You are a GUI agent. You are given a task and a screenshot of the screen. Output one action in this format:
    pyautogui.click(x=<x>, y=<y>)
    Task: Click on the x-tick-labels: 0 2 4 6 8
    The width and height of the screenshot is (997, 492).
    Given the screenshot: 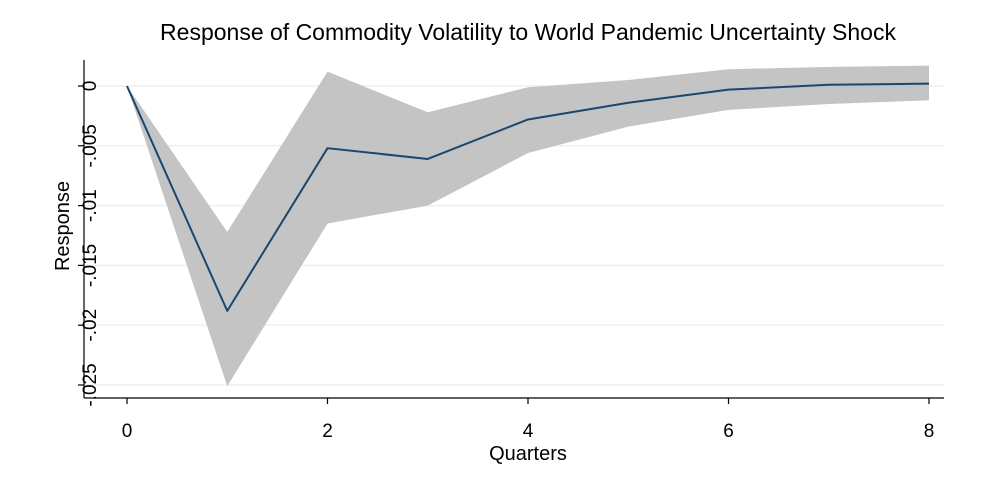 What is the action you would take?
    pyautogui.click(x=528, y=431)
    